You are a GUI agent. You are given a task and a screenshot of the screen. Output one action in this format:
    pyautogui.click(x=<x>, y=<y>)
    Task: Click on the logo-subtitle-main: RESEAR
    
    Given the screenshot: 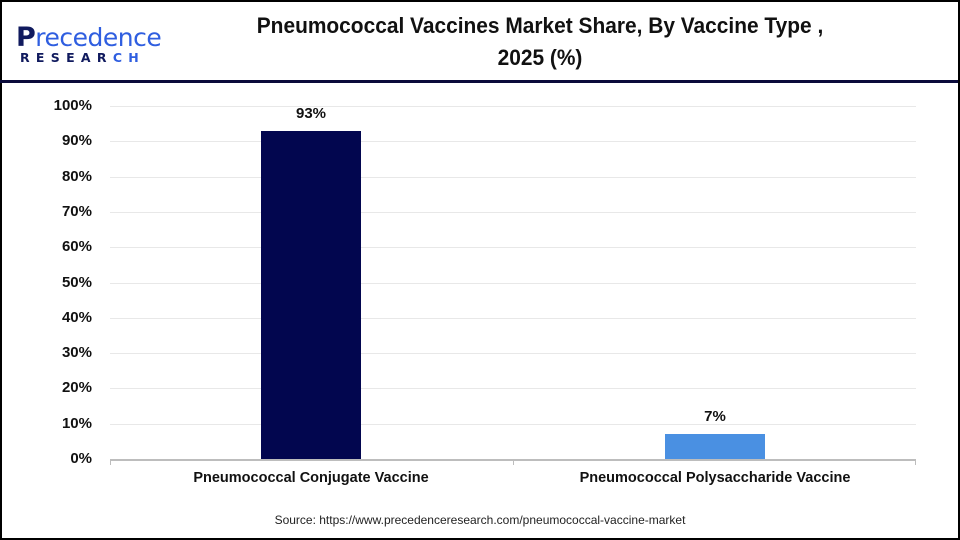 What is the action you would take?
    pyautogui.click(x=66, y=57)
    